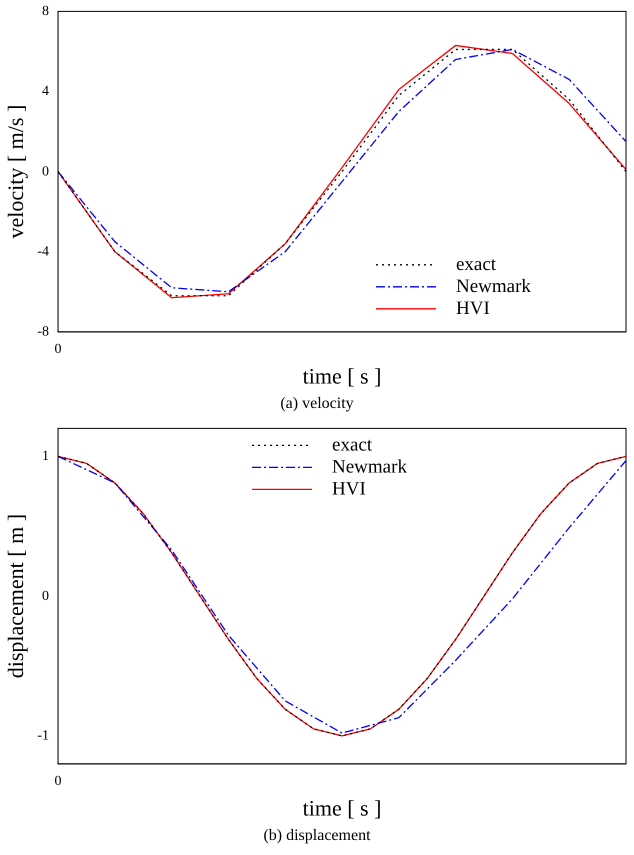 The height and width of the screenshot is (855, 634). I want to click on text: (a) velocity, so click(317, 404).